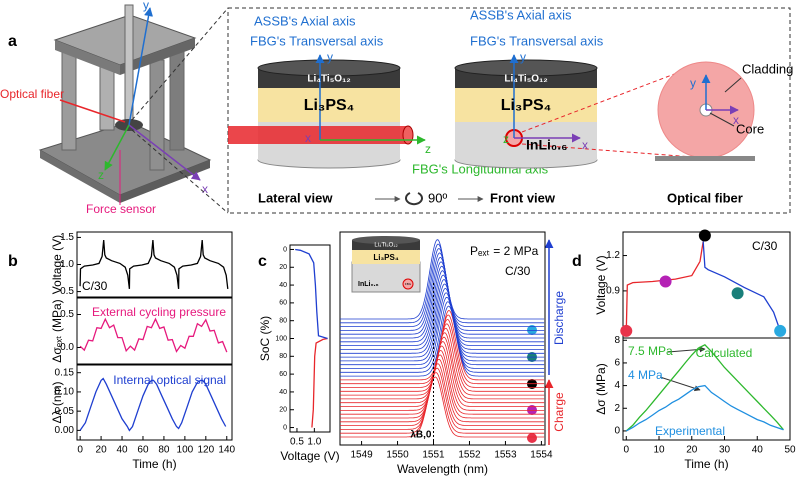 This screenshot has height=477, width=799. Describe the element at coordinates (505, 455) in the screenshot. I see `x-tick-label: 1553` at that location.